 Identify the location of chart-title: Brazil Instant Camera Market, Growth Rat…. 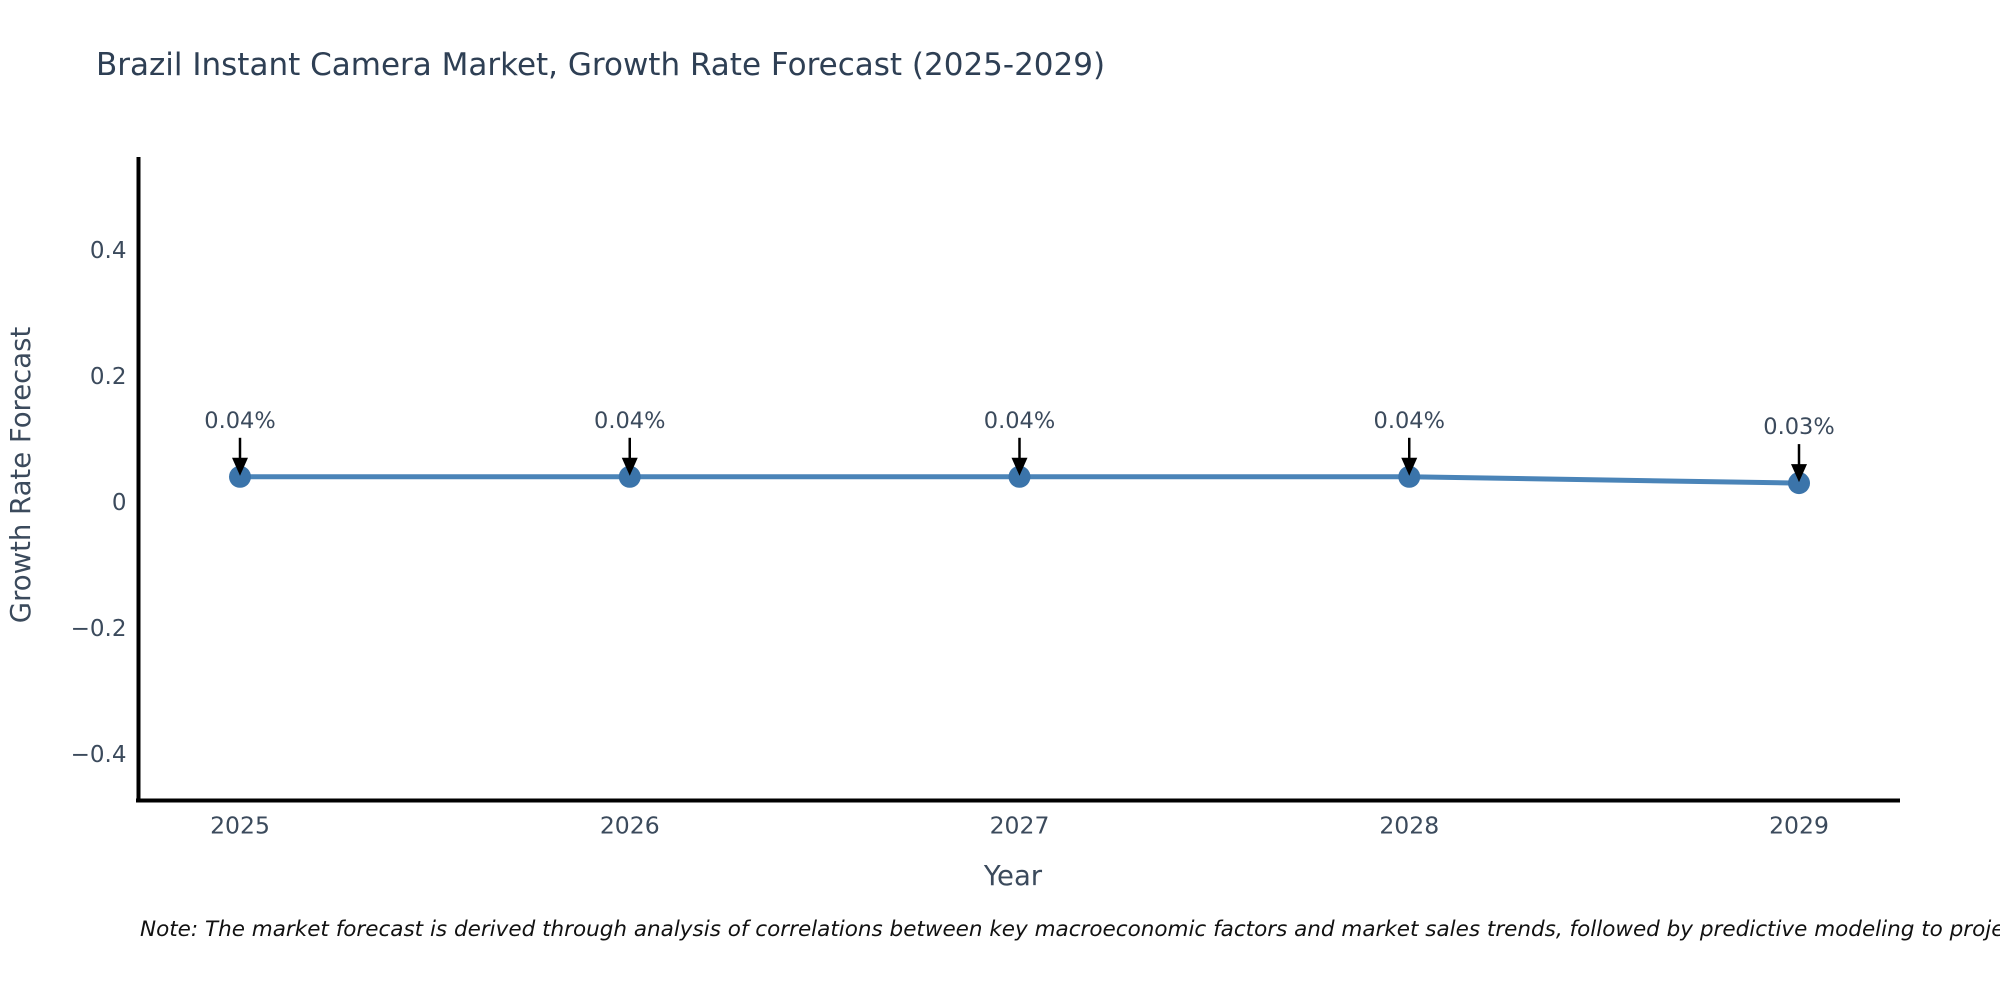
(601, 65).